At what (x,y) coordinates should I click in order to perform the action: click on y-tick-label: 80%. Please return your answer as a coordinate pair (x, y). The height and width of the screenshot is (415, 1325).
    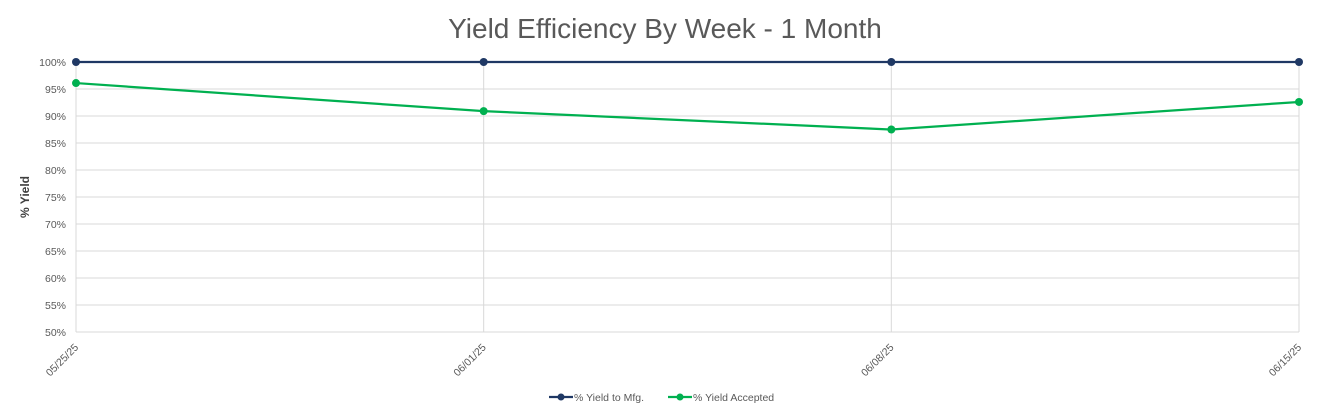
    Looking at the image, I should click on (55, 171).